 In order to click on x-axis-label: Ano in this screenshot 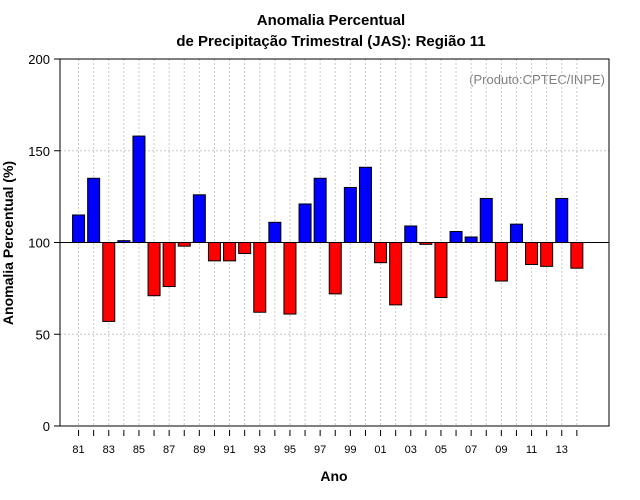, I will do `click(333, 476)`.